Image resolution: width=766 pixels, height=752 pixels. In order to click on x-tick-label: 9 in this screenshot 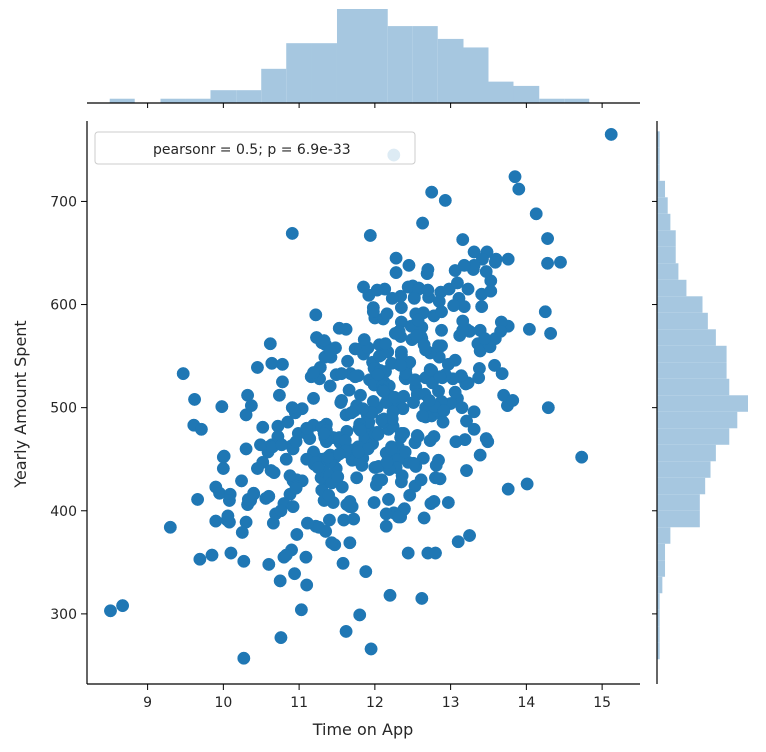, I will do `click(147, 703)`.